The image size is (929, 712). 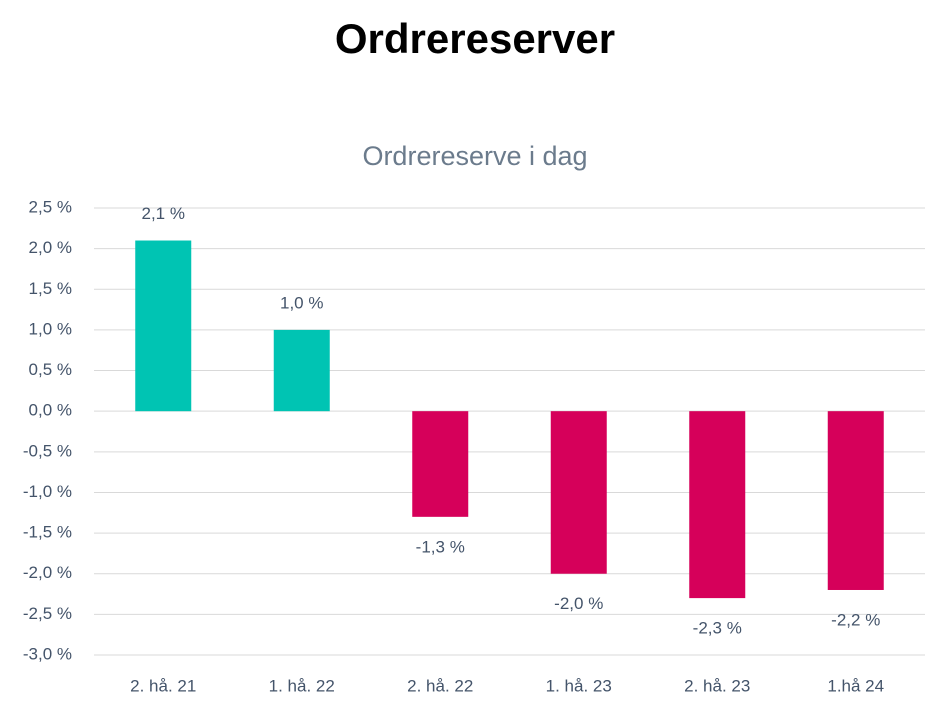 I want to click on data-label: -2,2 %, so click(x=855, y=619).